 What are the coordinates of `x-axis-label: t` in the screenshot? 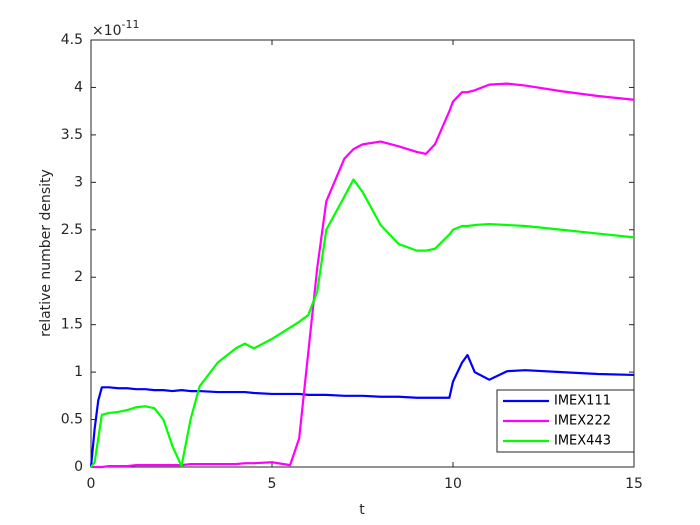 It's located at (362, 510).